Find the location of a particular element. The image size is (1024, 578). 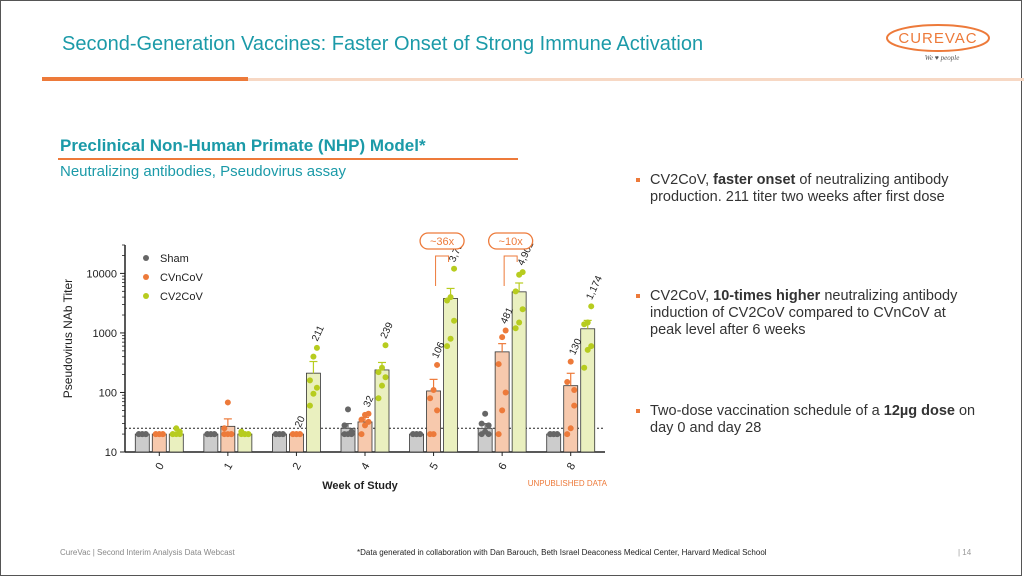

x-tick-label: 2 is located at coordinates (297, 466).